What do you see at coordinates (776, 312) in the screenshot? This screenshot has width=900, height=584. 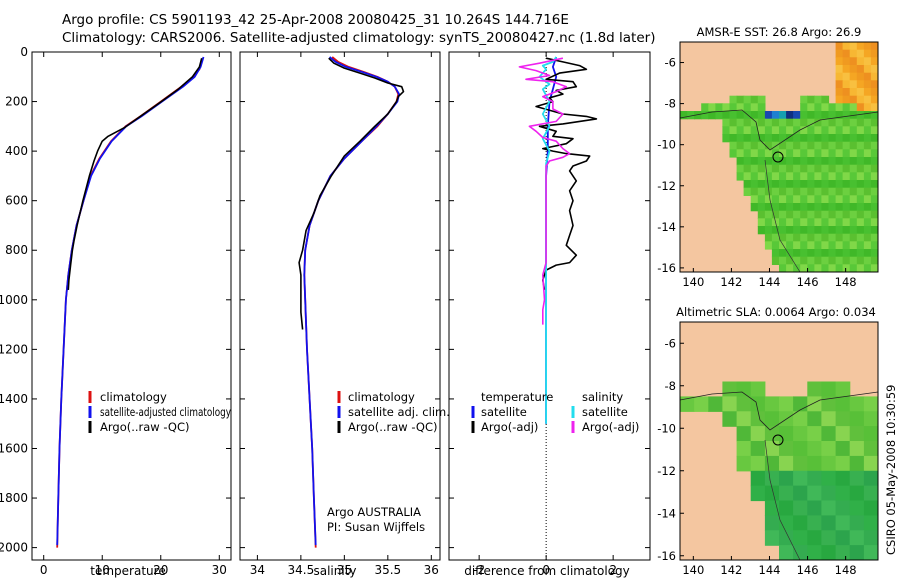 I see `sla-map-title: Altimetric SLA: 0.0064 Argo: 0.034` at bounding box center [776, 312].